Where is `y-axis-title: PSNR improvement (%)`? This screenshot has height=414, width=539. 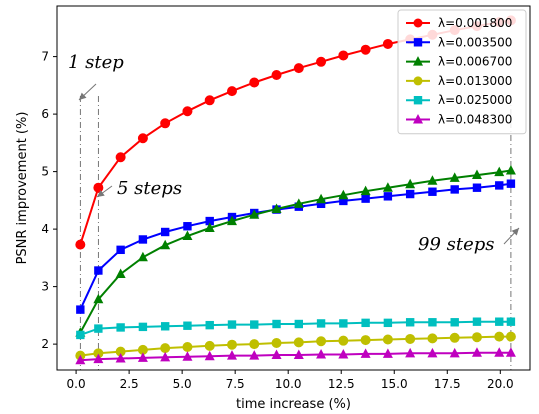 y-axis-title: PSNR improvement (%) is located at coordinates (22, 188).